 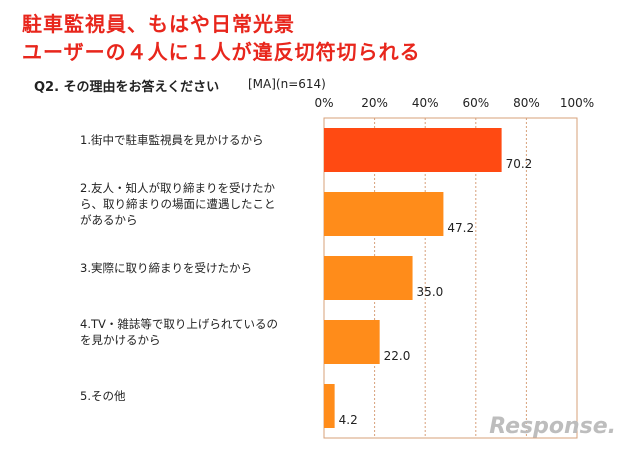 I want to click on value-label-4: 22.0, so click(x=397, y=356).